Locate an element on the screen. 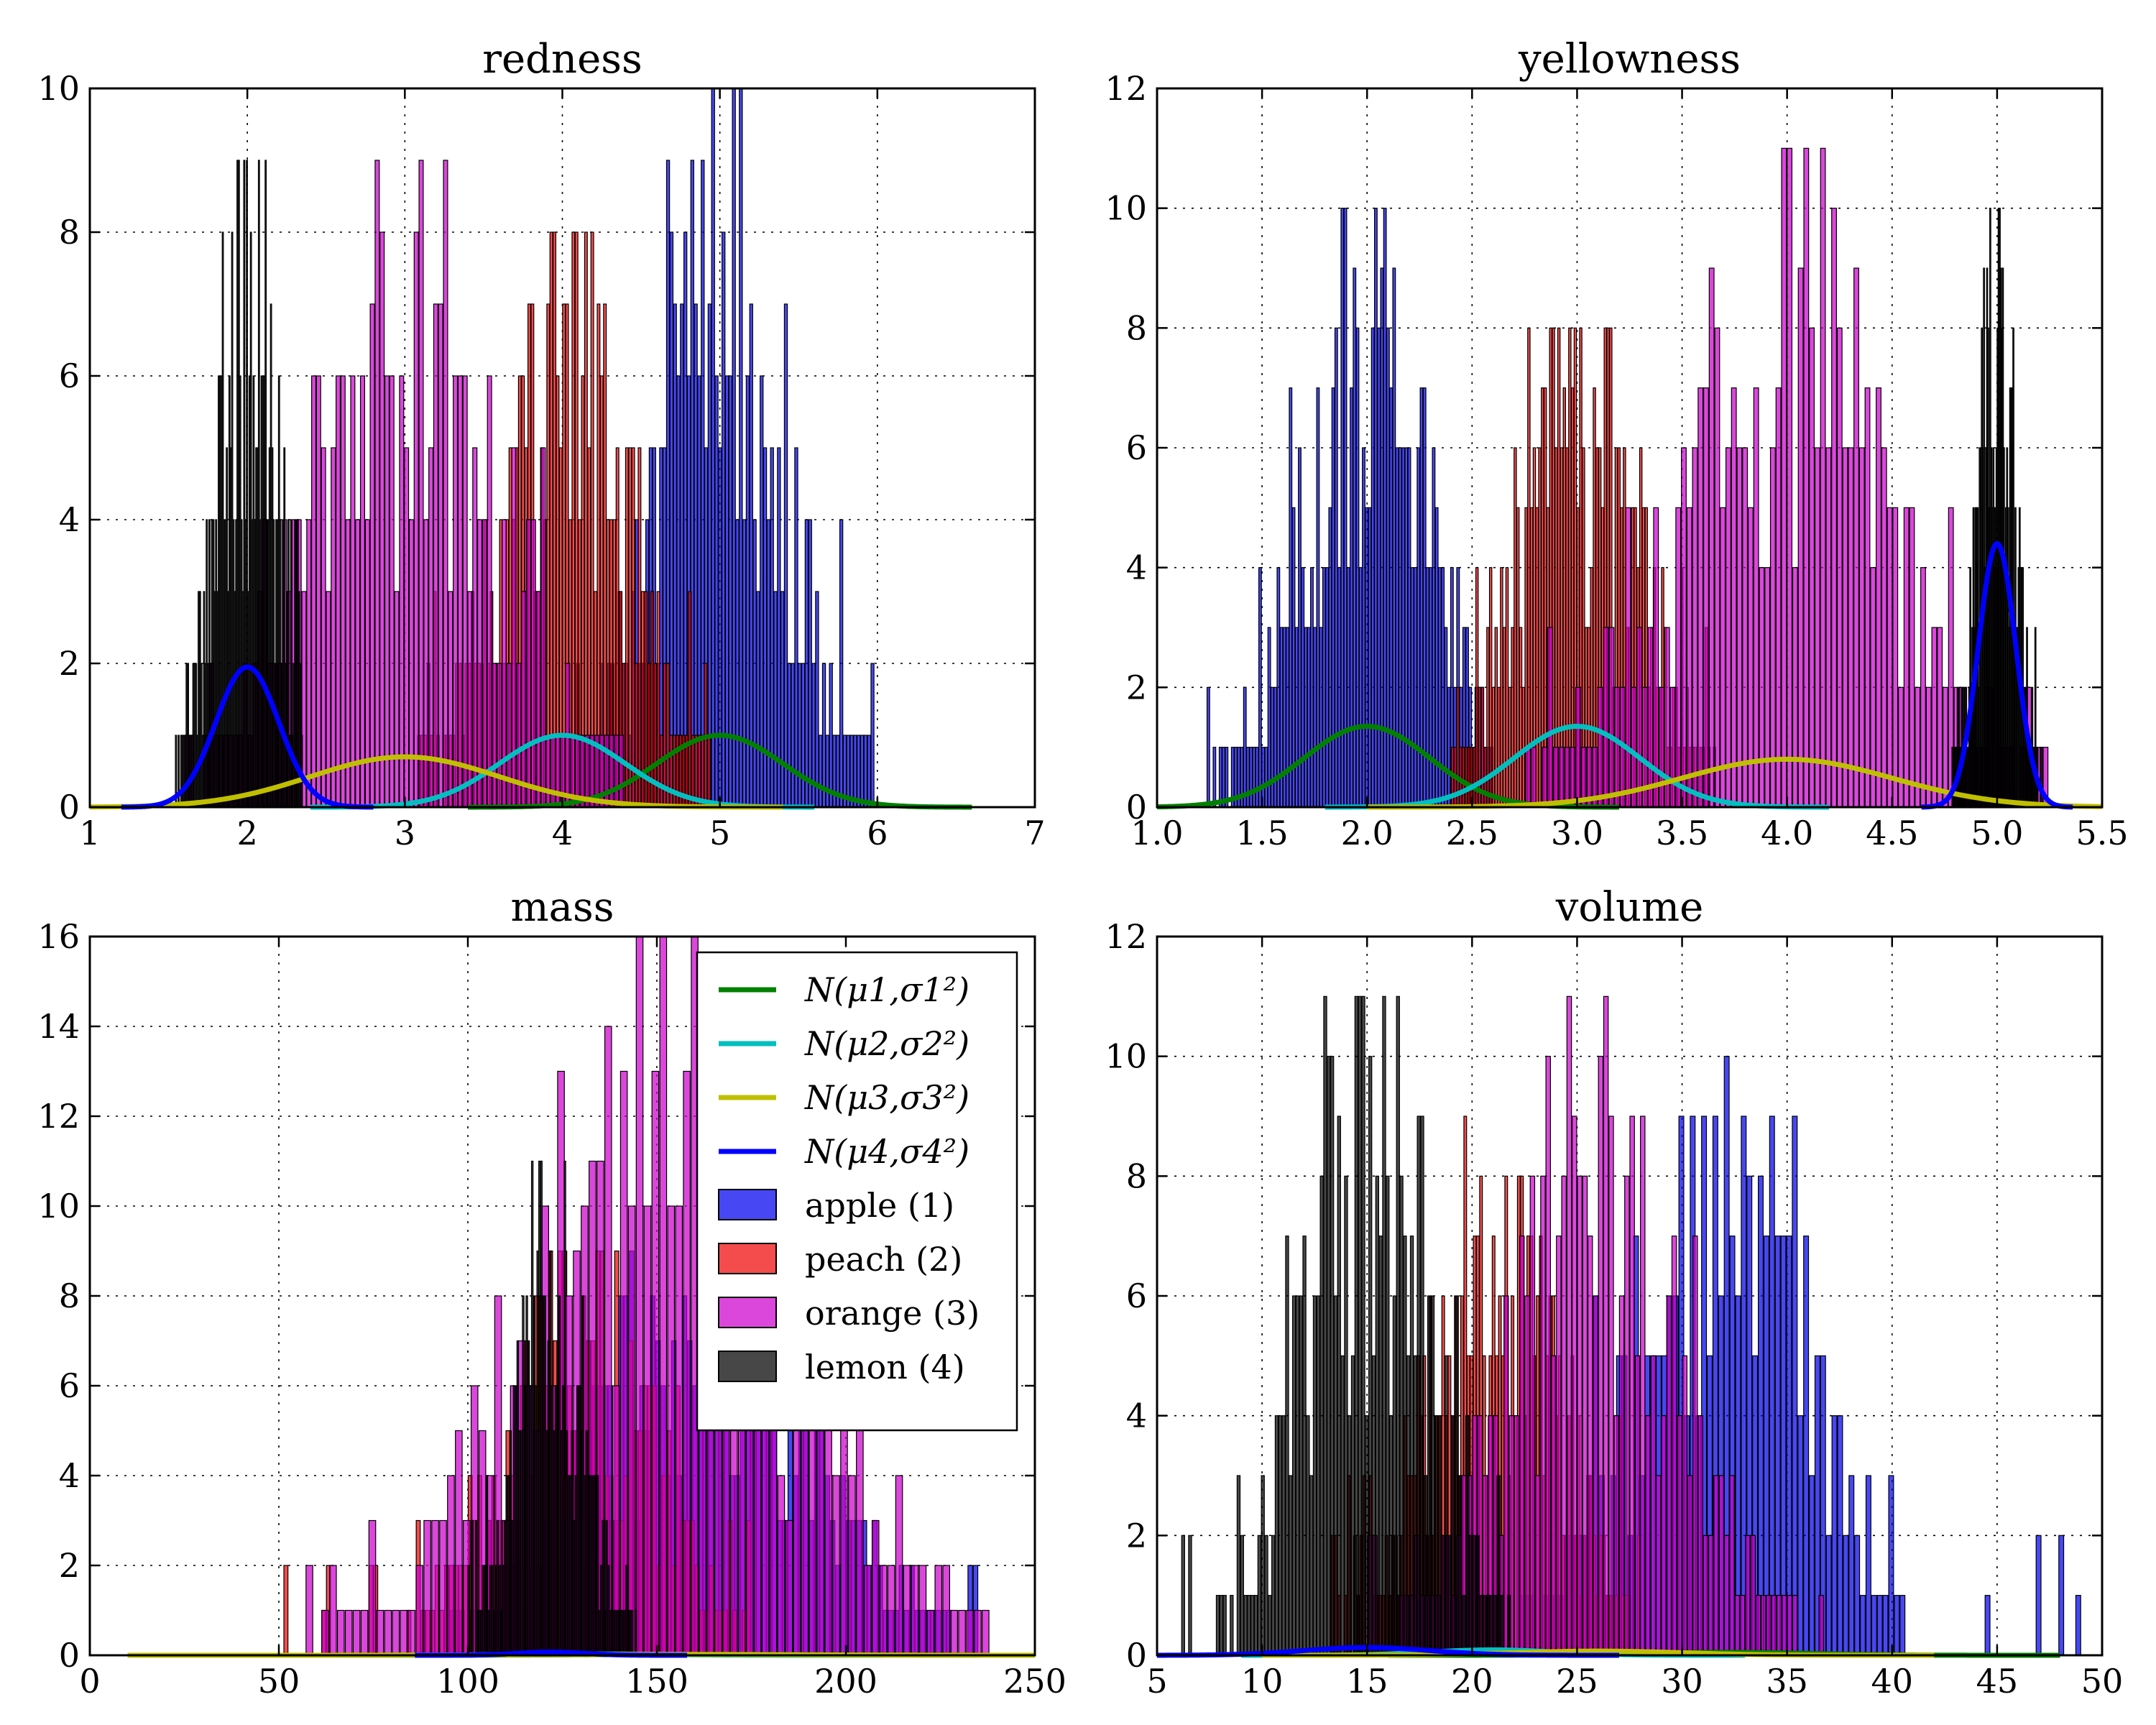 The width and height of the screenshot is (2156, 1725). x-tick-label: 200 is located at coordinates (845, 1681).